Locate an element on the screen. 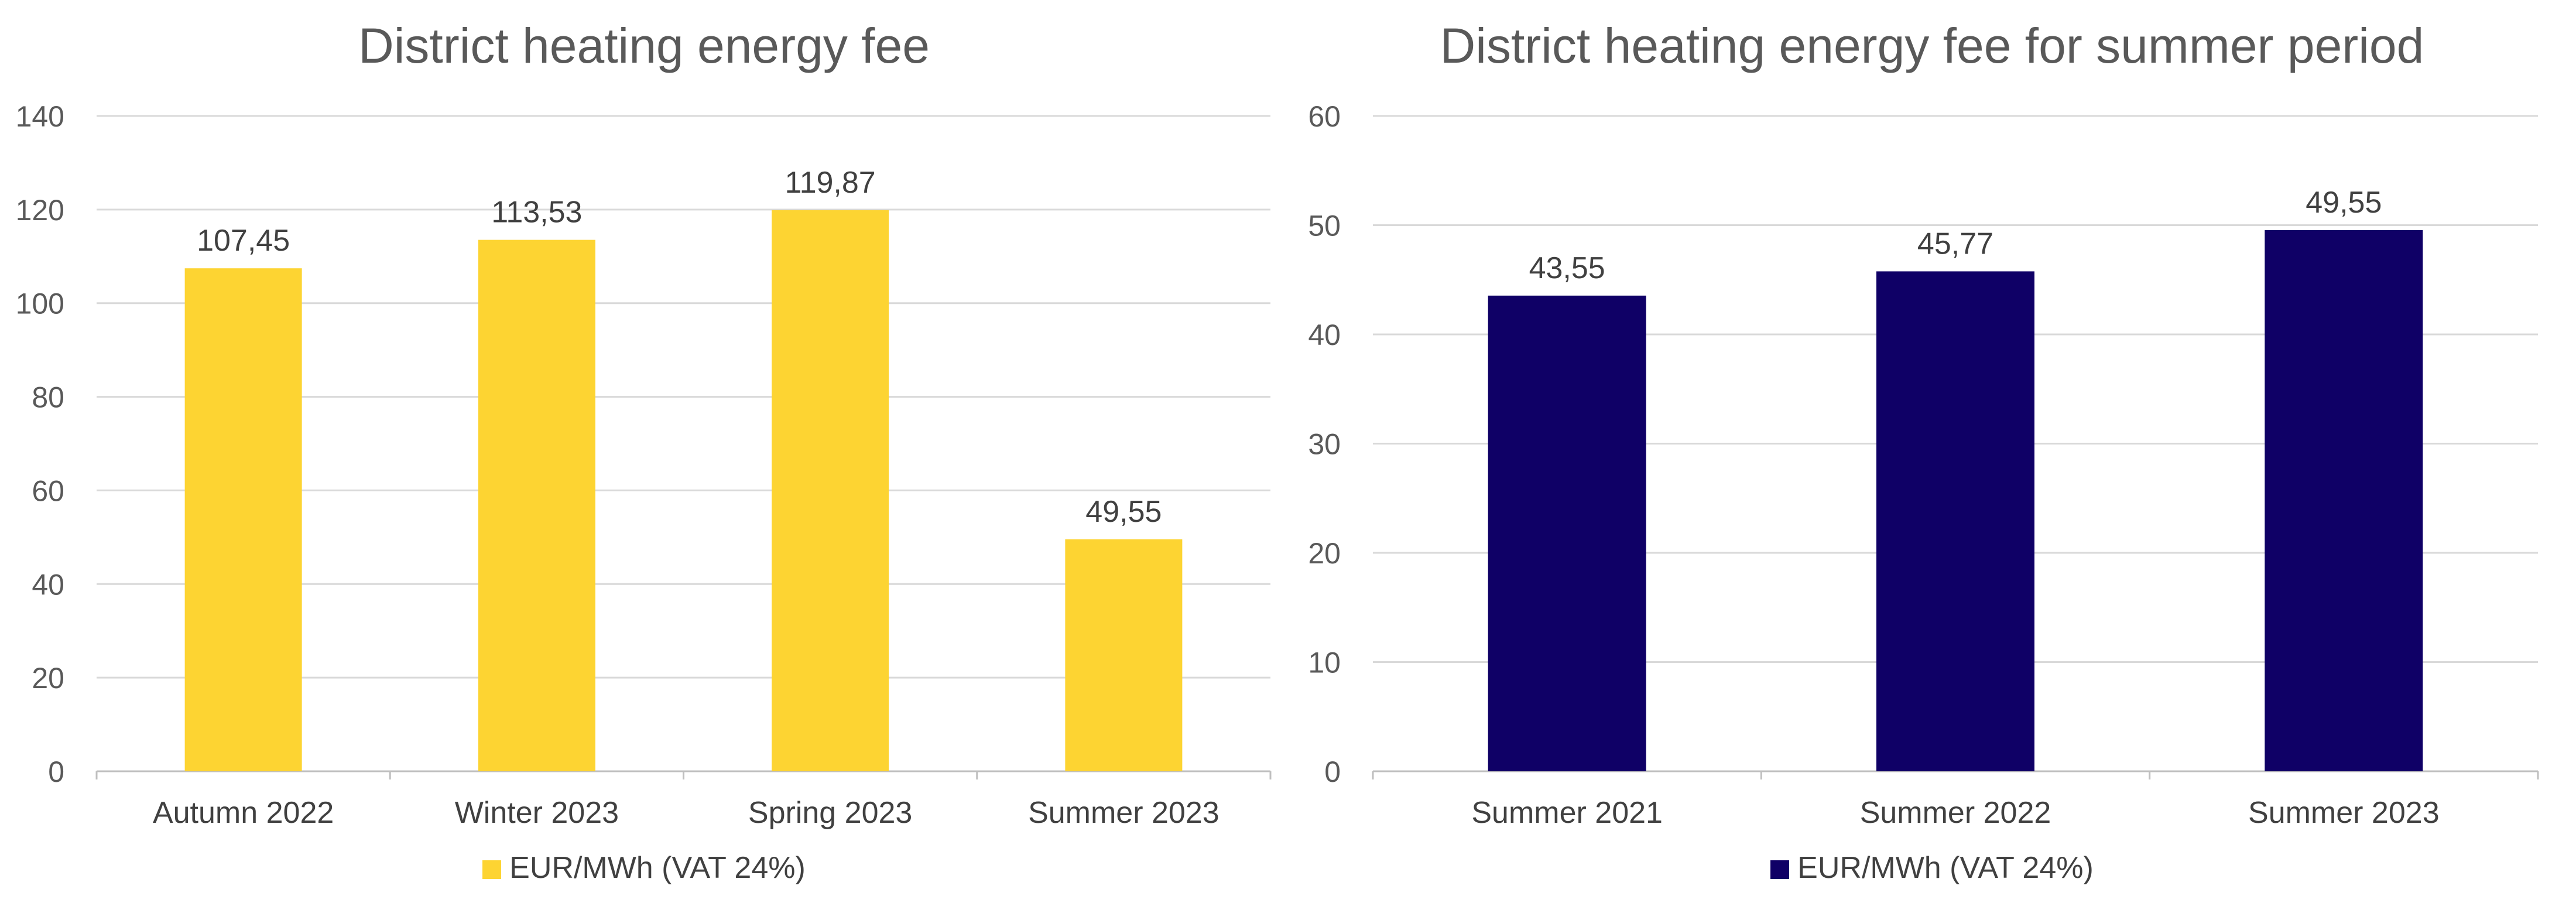  x-tick-label: Spring 2023 is located at coordinates (830, 813).